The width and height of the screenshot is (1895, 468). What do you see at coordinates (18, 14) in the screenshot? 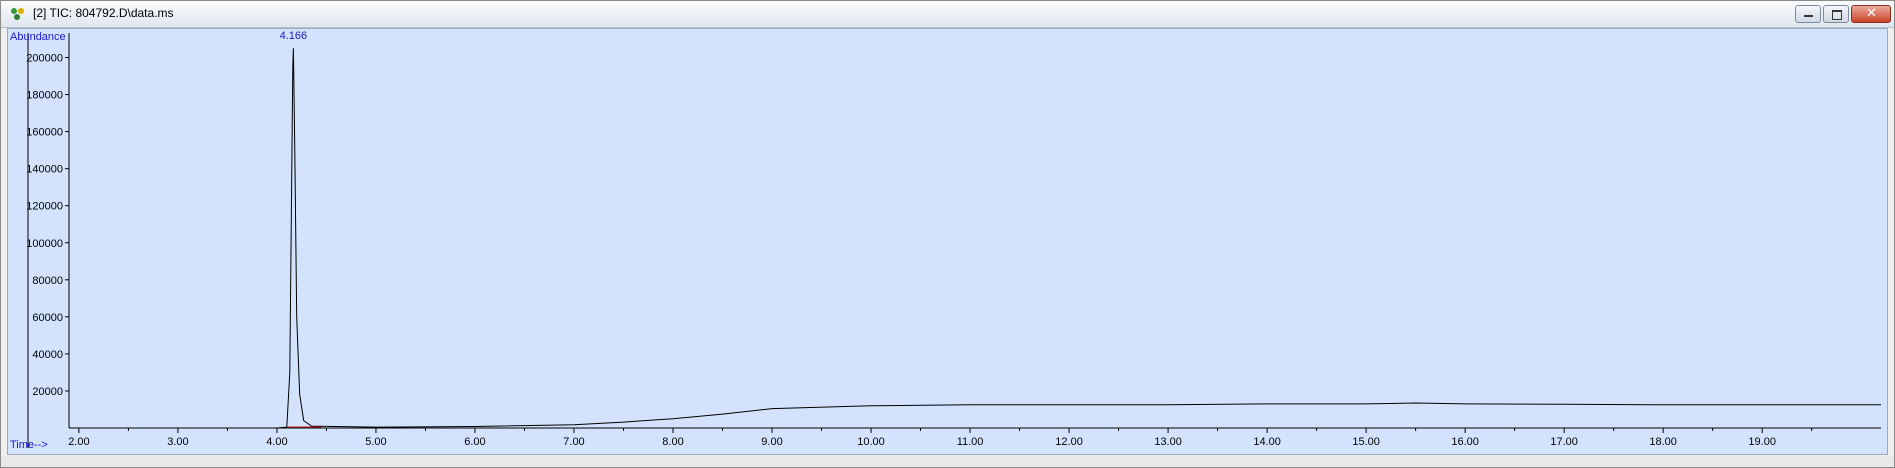
I see `chromatogram-app-icon` at bounding box center [18, 14].